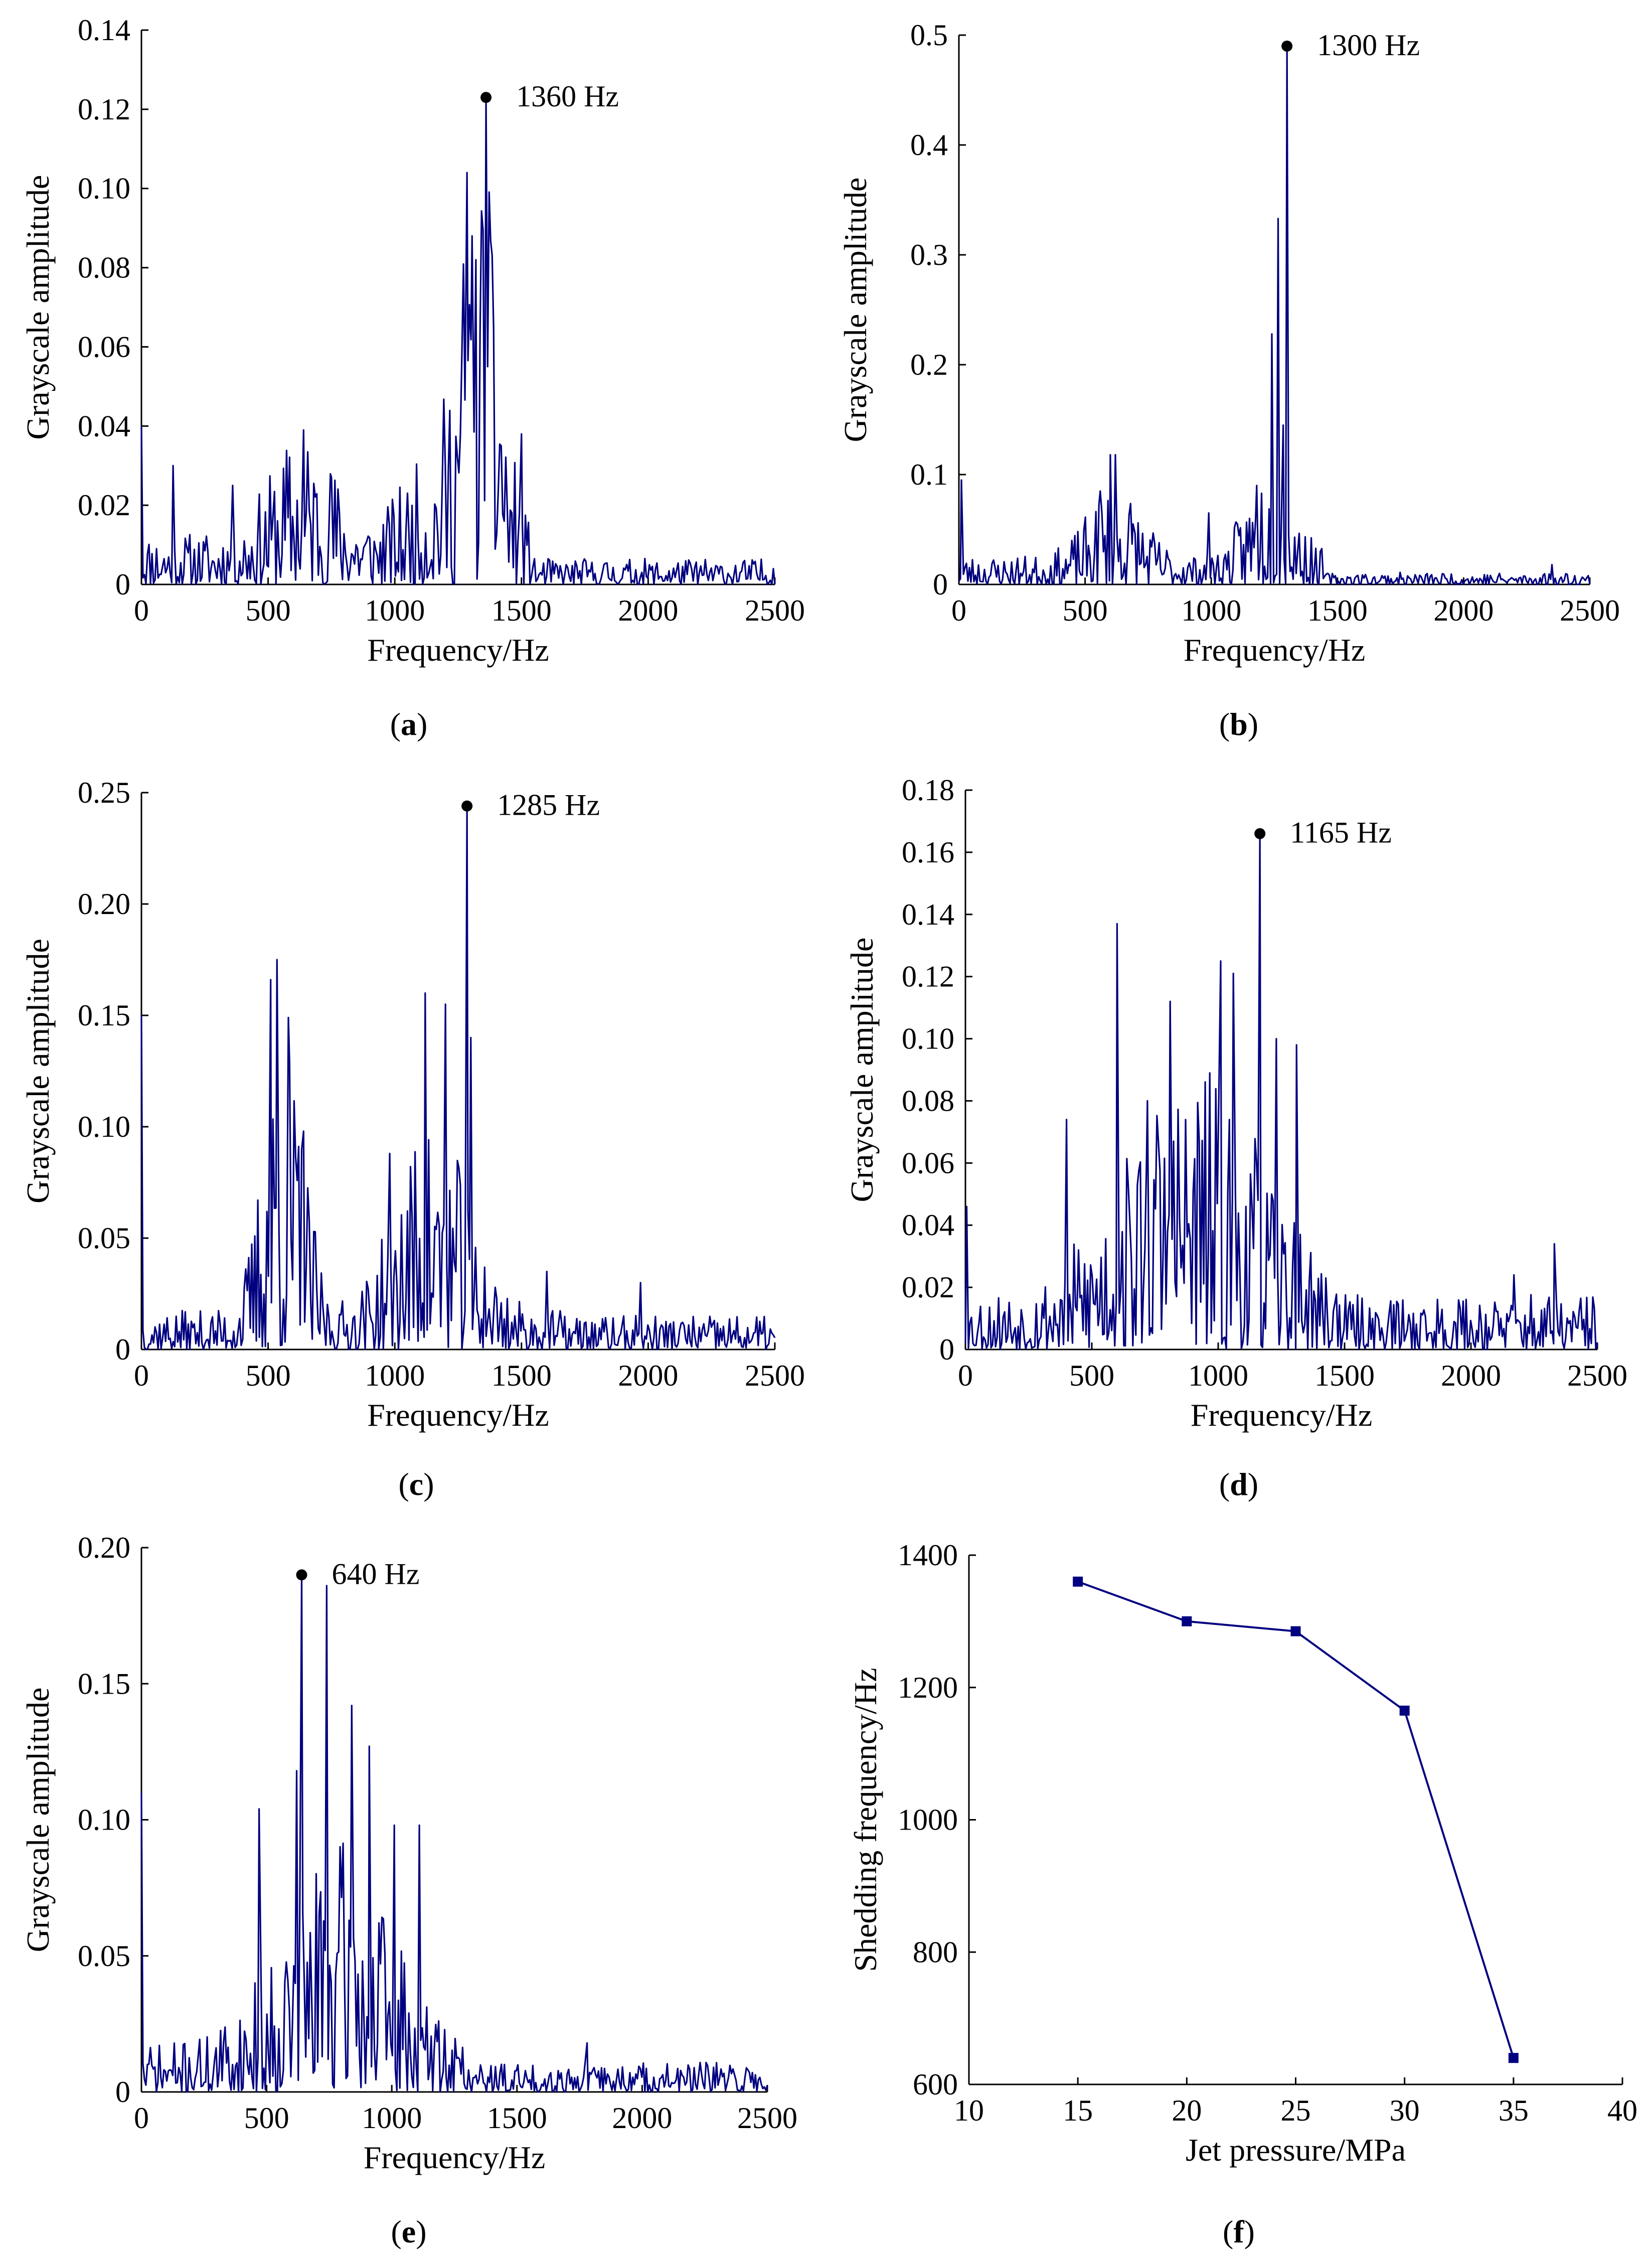  Describe the element at coordinates (104, 109) in the screenshot. I see `y-tick-label: 0.12` at that location.